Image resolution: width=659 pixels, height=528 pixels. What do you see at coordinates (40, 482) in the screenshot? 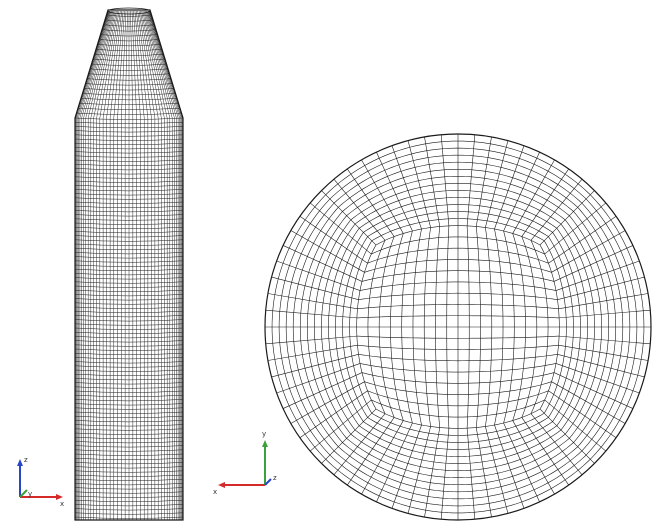
I see `left-axis-triad: z x y` at bounding box center [40, 482].